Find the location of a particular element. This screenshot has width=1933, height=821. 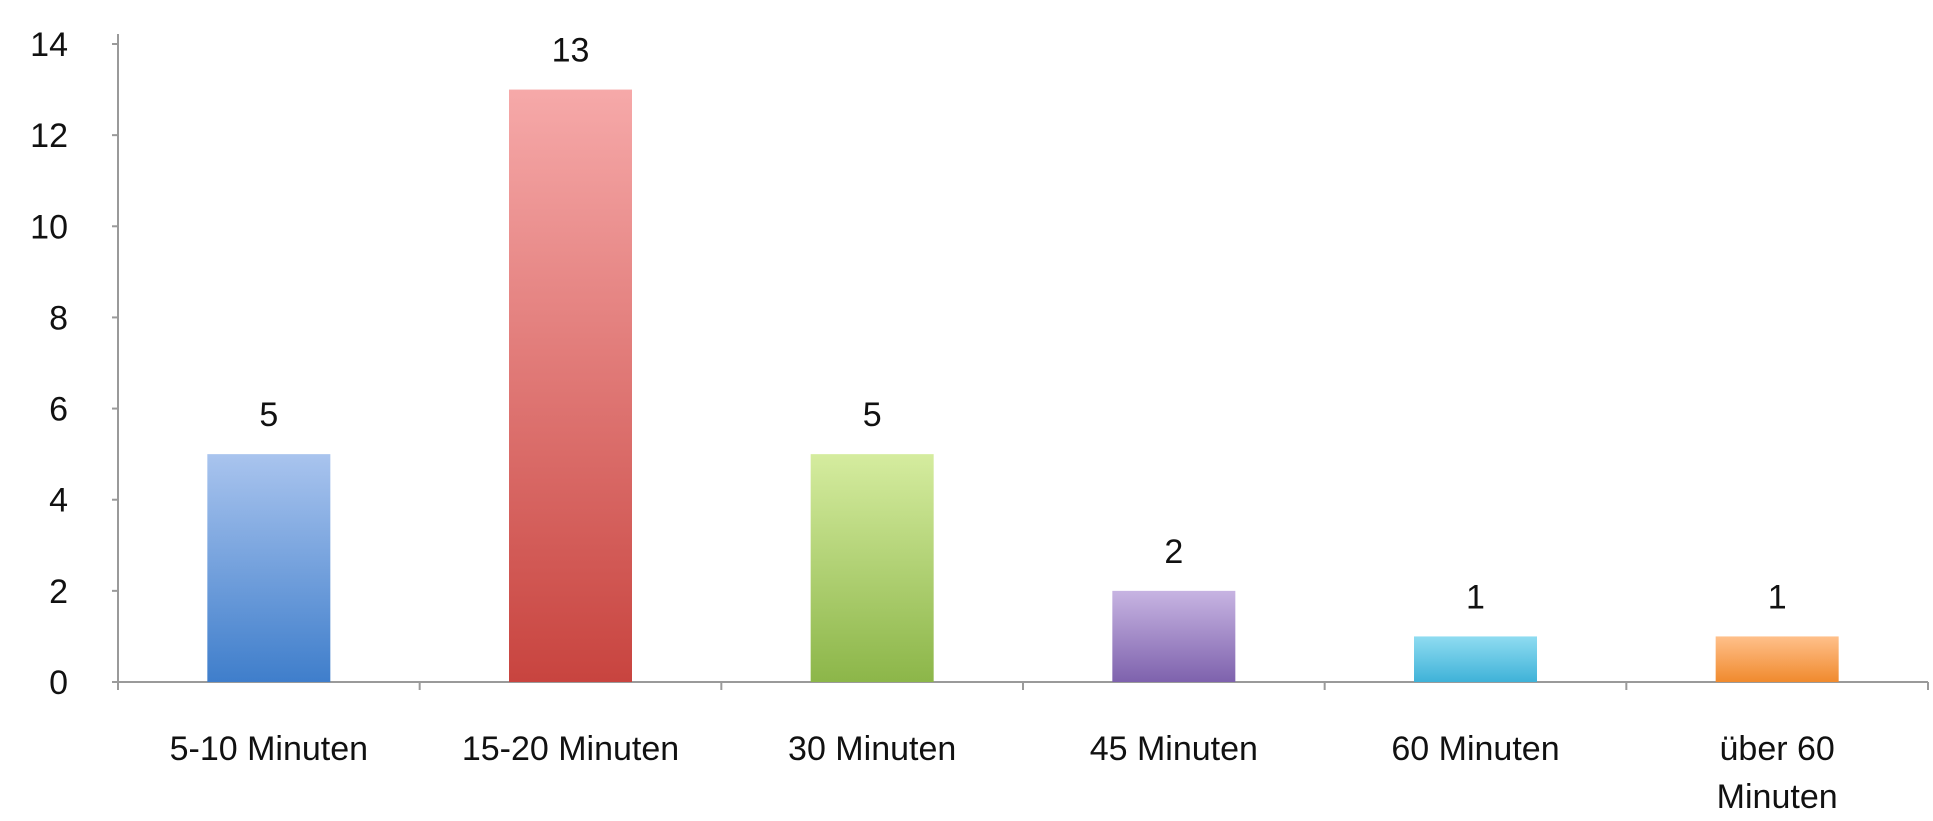

y-tick-label: 14 is located at coordinates (49, 45).